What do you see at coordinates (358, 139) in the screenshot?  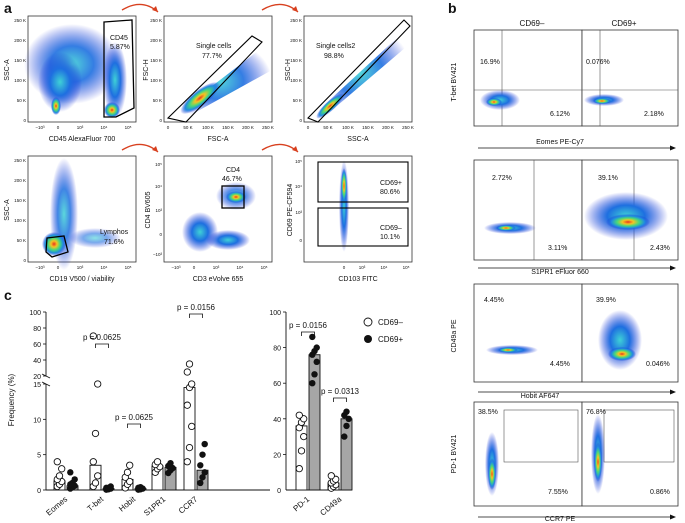 I see `x-axis-label: SSC-A` at bounding box center [358, 139].